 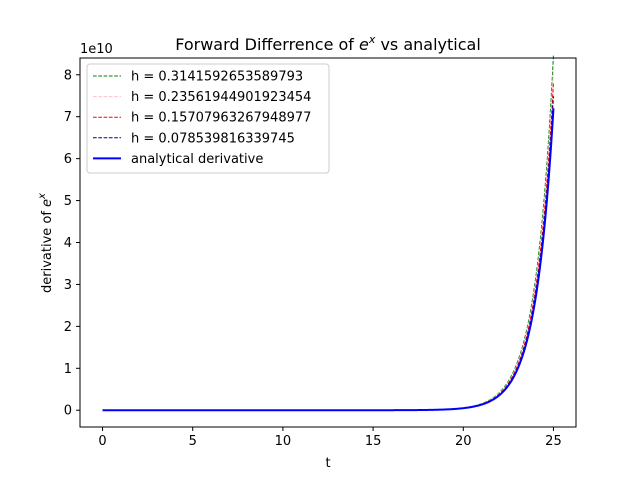 What do you see at coordinates (327, 463) in the screenshot?
I see `x-axis-label: t` at bounding box center [327, 463].